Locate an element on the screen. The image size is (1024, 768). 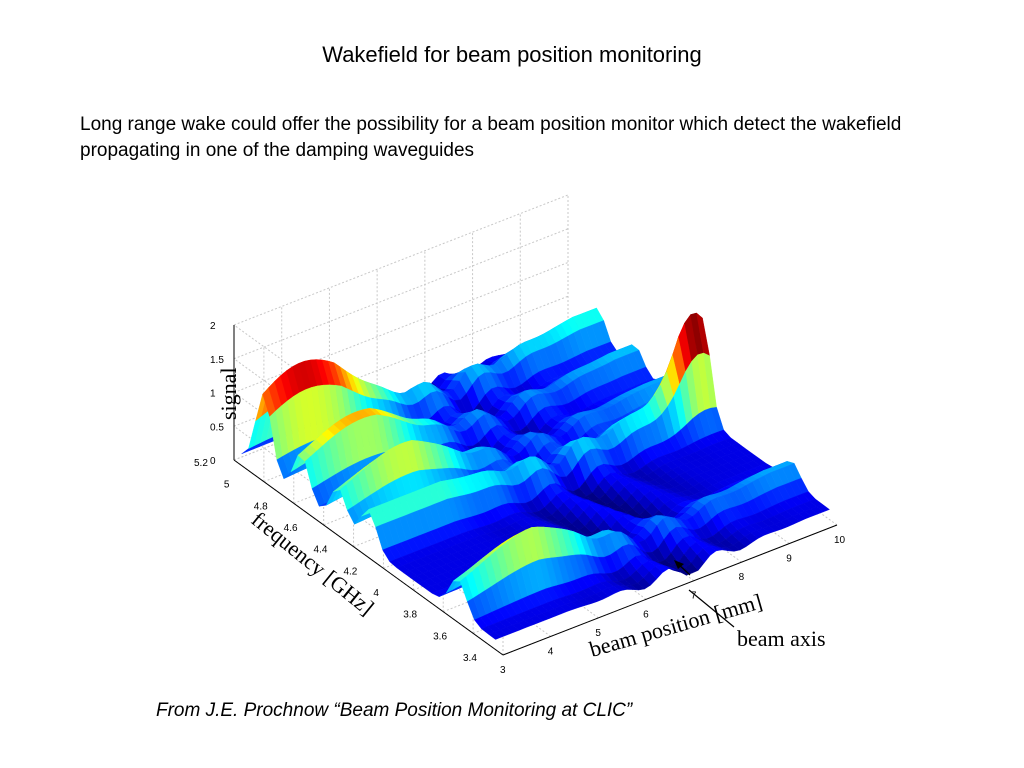
y-tick-label: 5.2 is located at coordinates (201, 463).